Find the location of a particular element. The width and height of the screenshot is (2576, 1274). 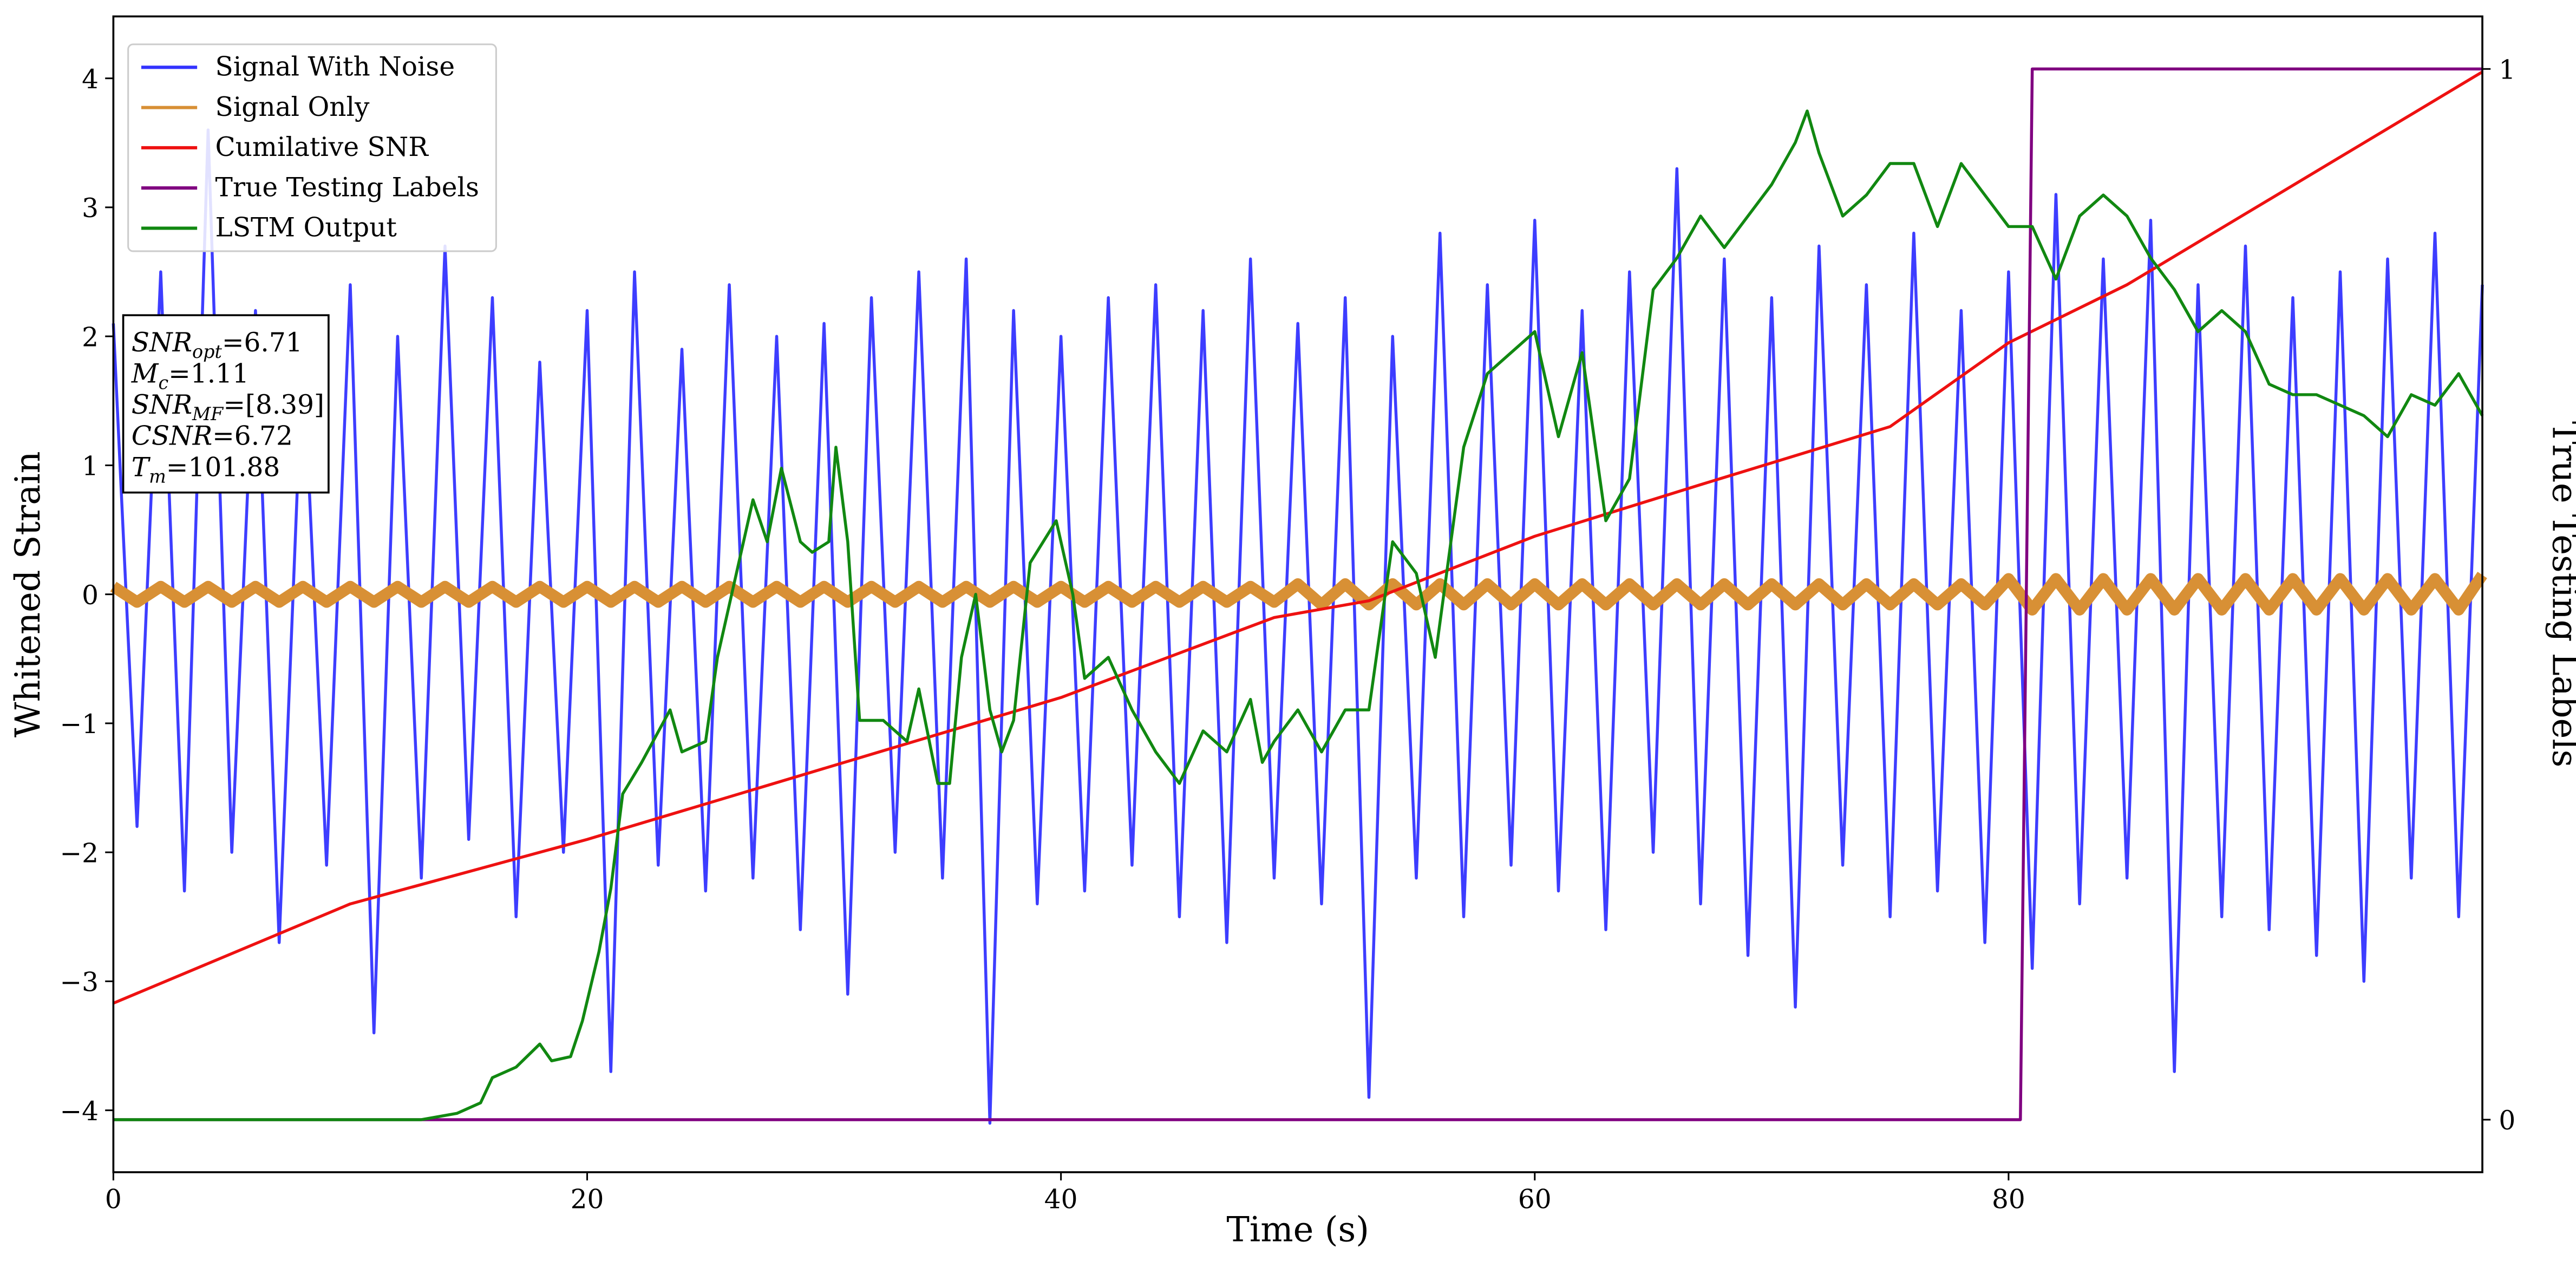

annotation-line: Tm=101.88 is located at coordinates (206, 469).